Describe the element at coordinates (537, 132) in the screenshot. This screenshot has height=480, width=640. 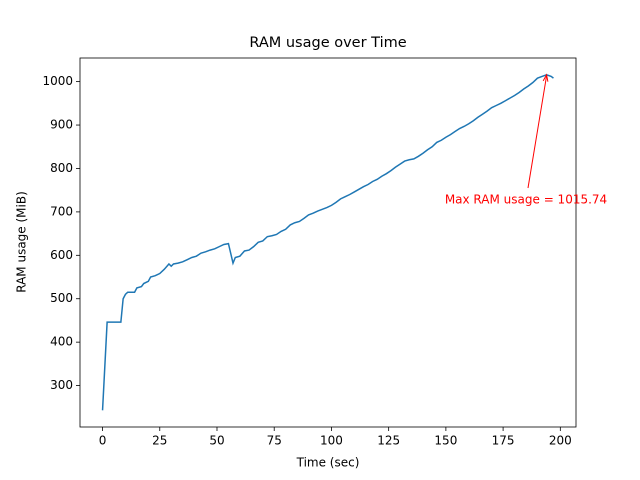
I see `annotation-arrow` at that location.